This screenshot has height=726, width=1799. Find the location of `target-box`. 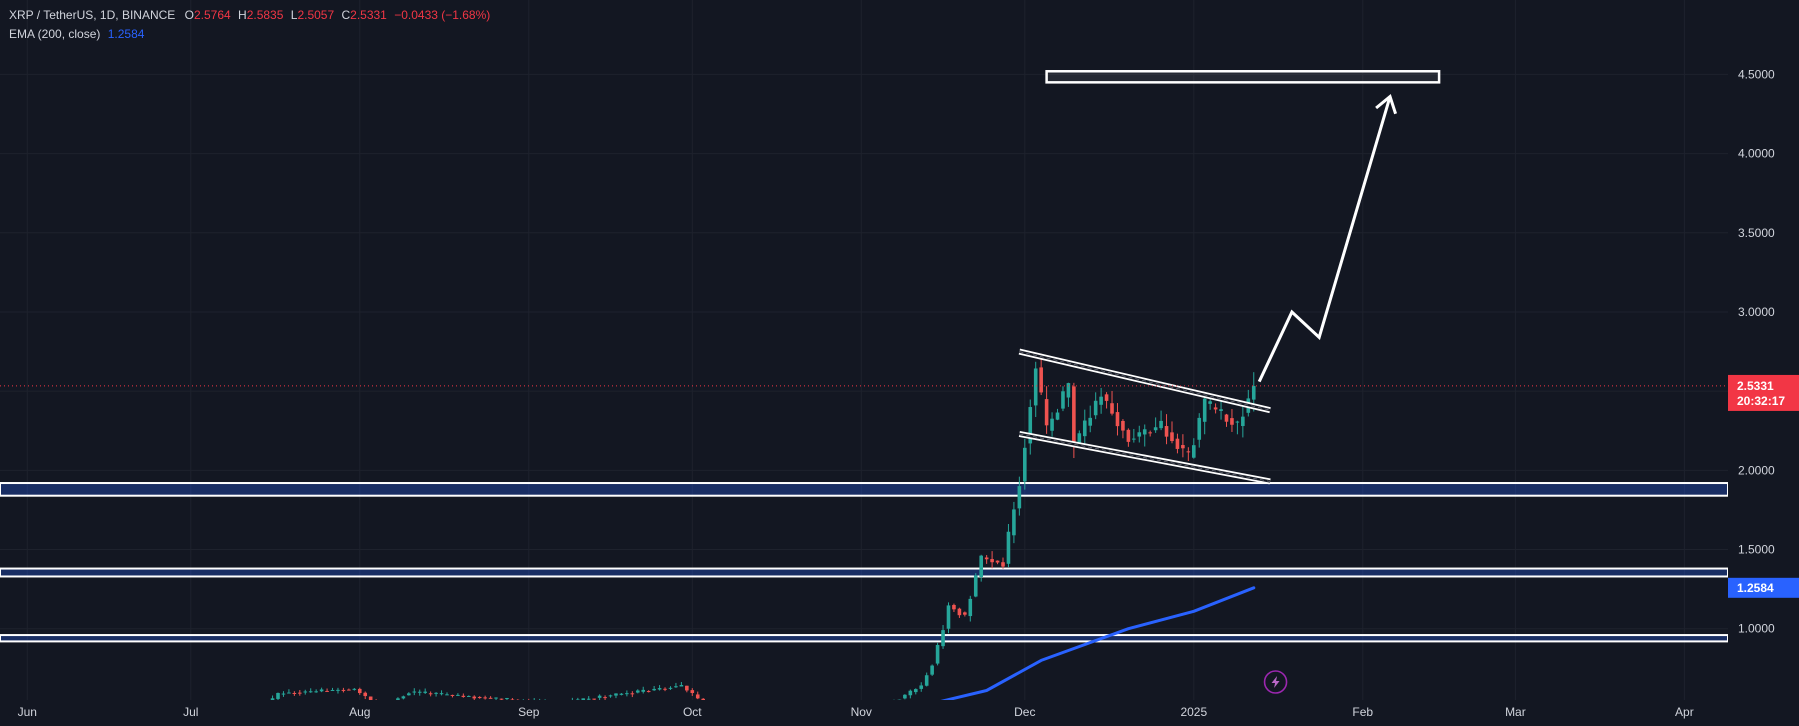

target-box is located at coordinates (1243, 77).